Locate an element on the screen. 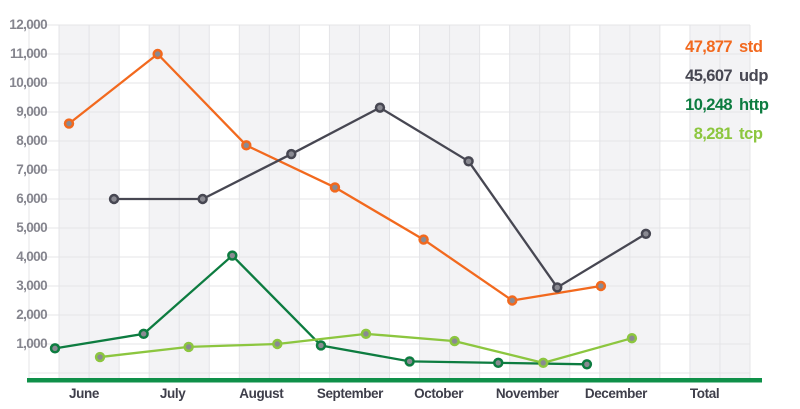 This screenshot has width=800, height=409. legend-row-tcp: 8,281 tcp is located at coordinates (715, 134).